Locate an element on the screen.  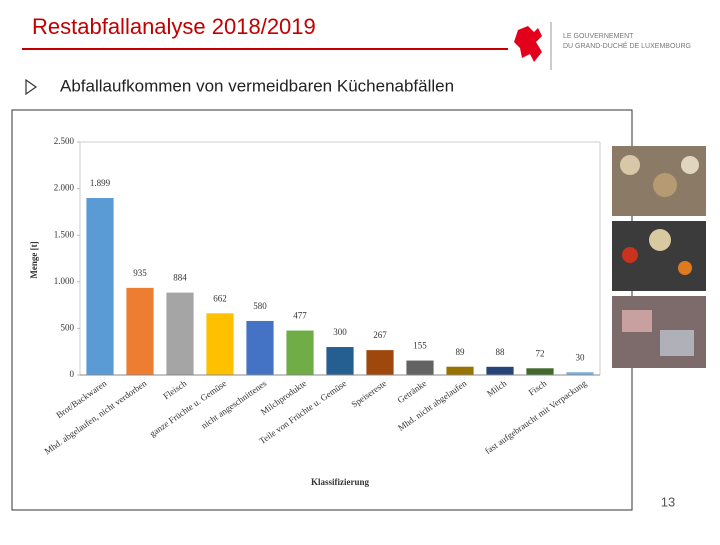
x-axis-label: Klassifizierung is located at coordinates (340, 482).